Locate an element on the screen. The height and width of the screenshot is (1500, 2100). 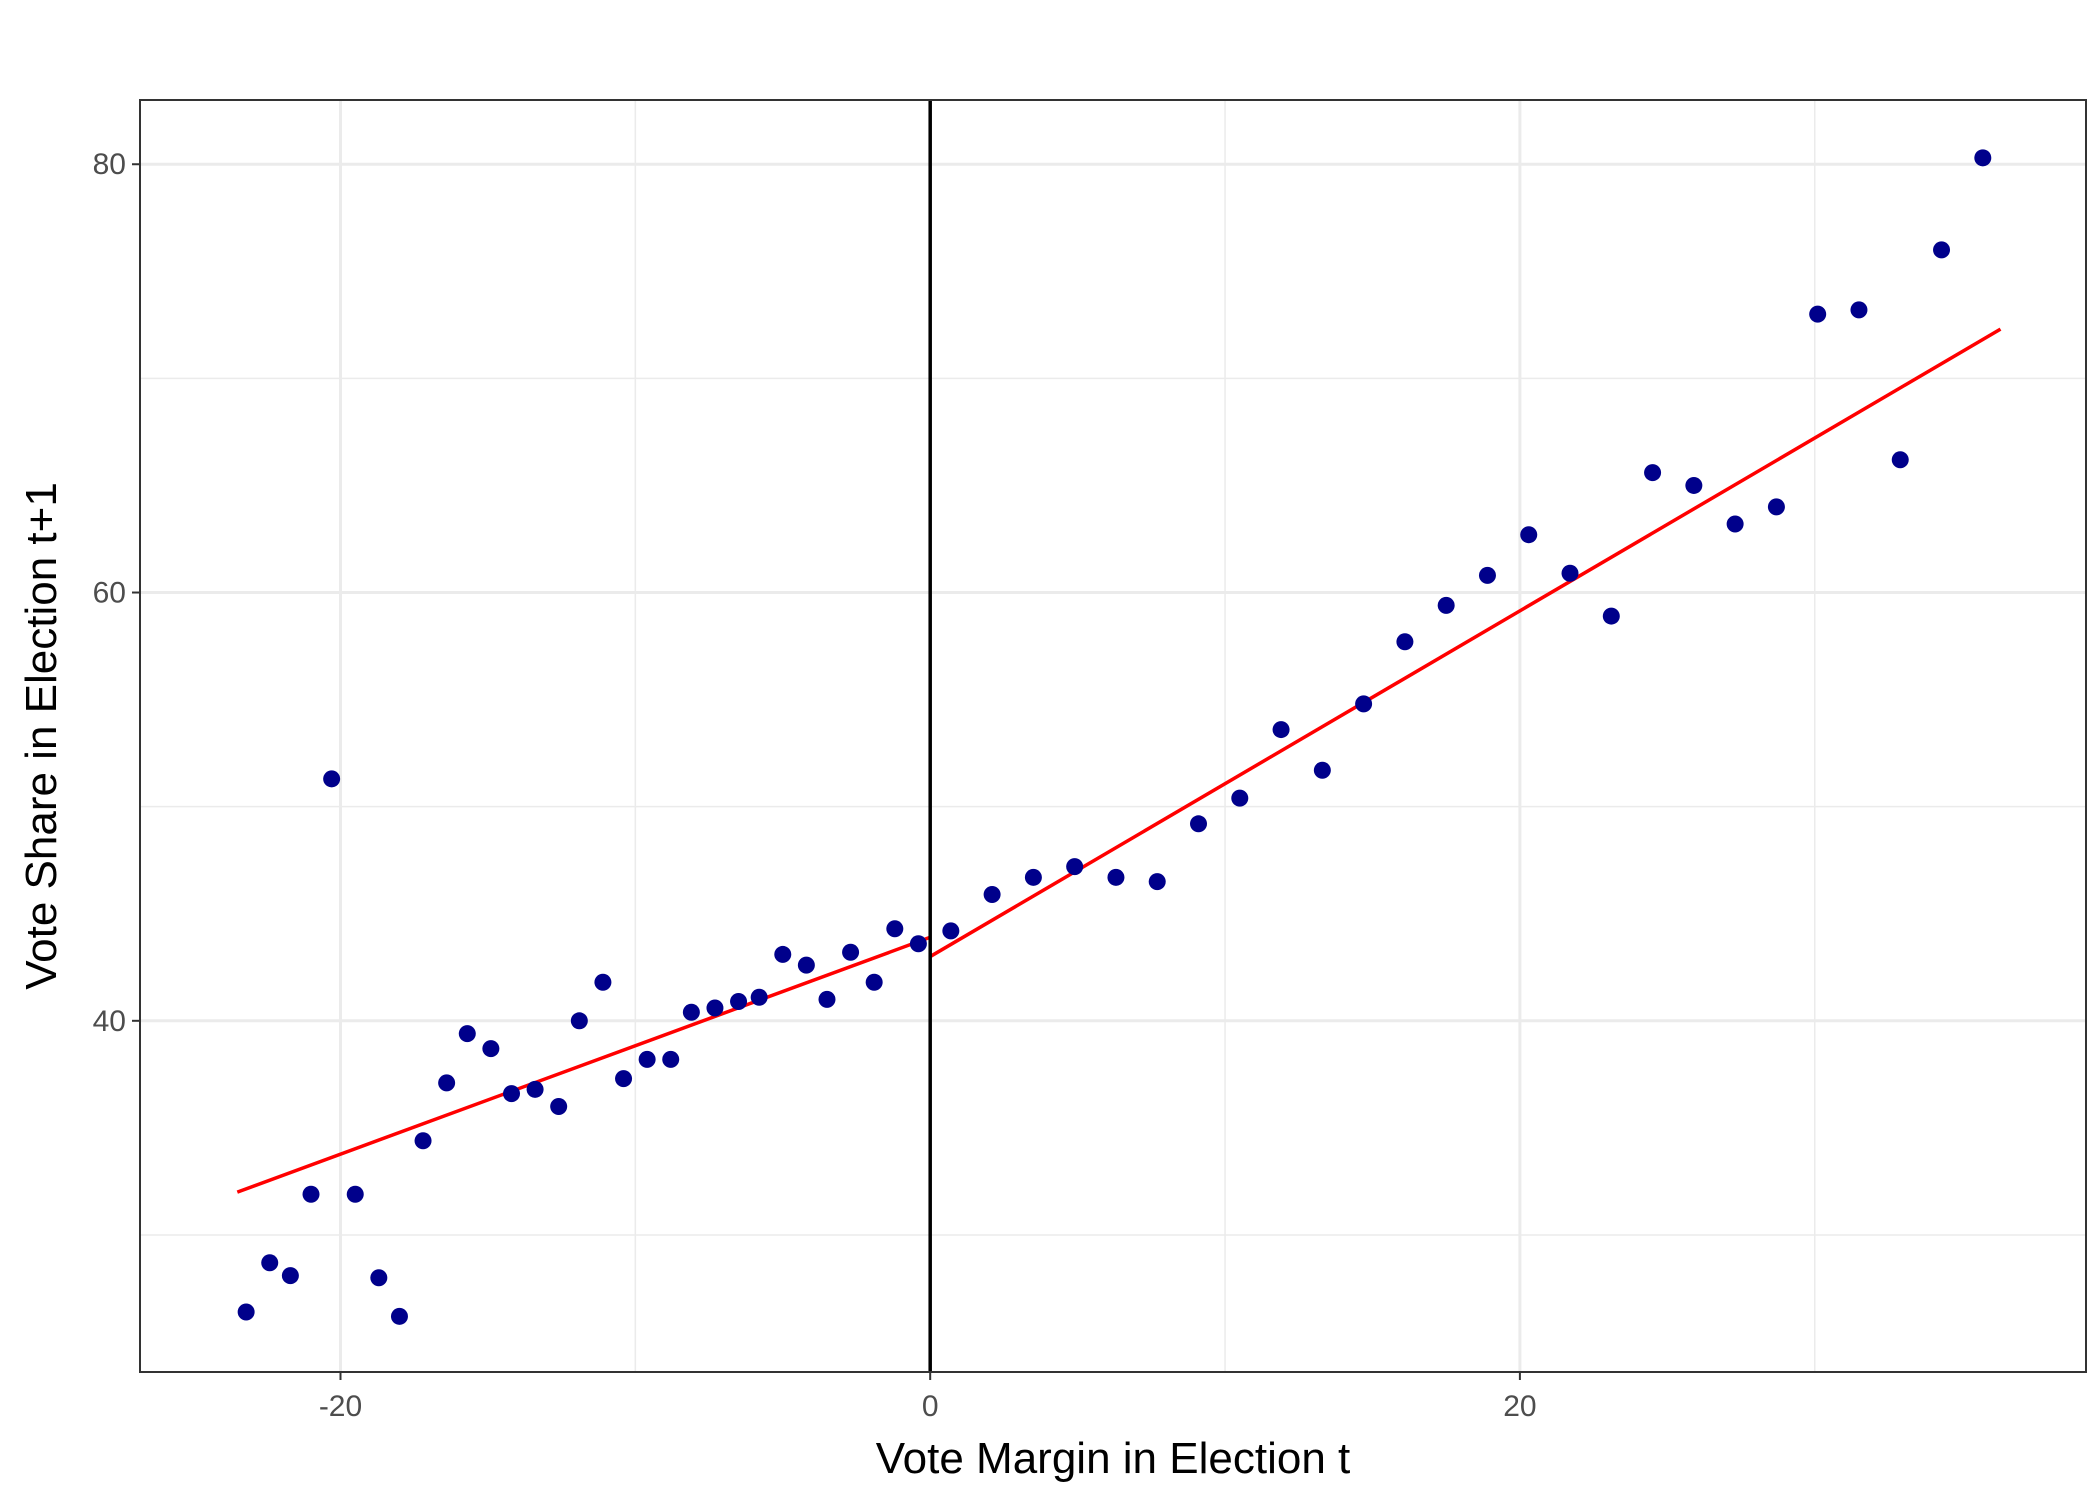
x-axis-ticks: -20 0 20 is located at coordinates (928, 1397).